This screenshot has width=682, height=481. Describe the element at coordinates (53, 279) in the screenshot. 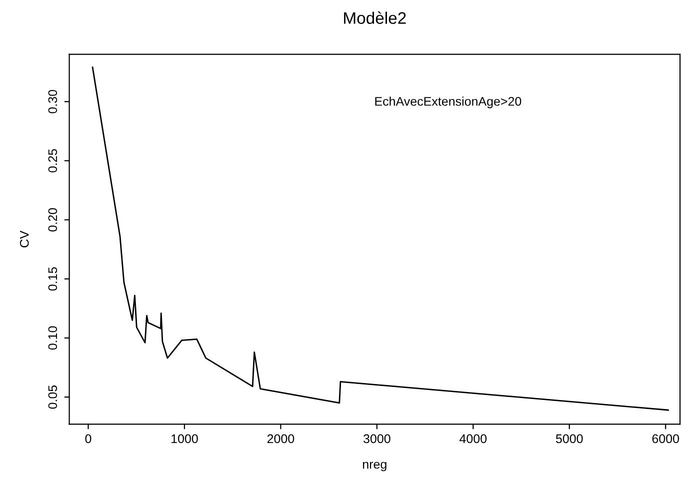

I see `y-tick-label: 0.15` at that location.